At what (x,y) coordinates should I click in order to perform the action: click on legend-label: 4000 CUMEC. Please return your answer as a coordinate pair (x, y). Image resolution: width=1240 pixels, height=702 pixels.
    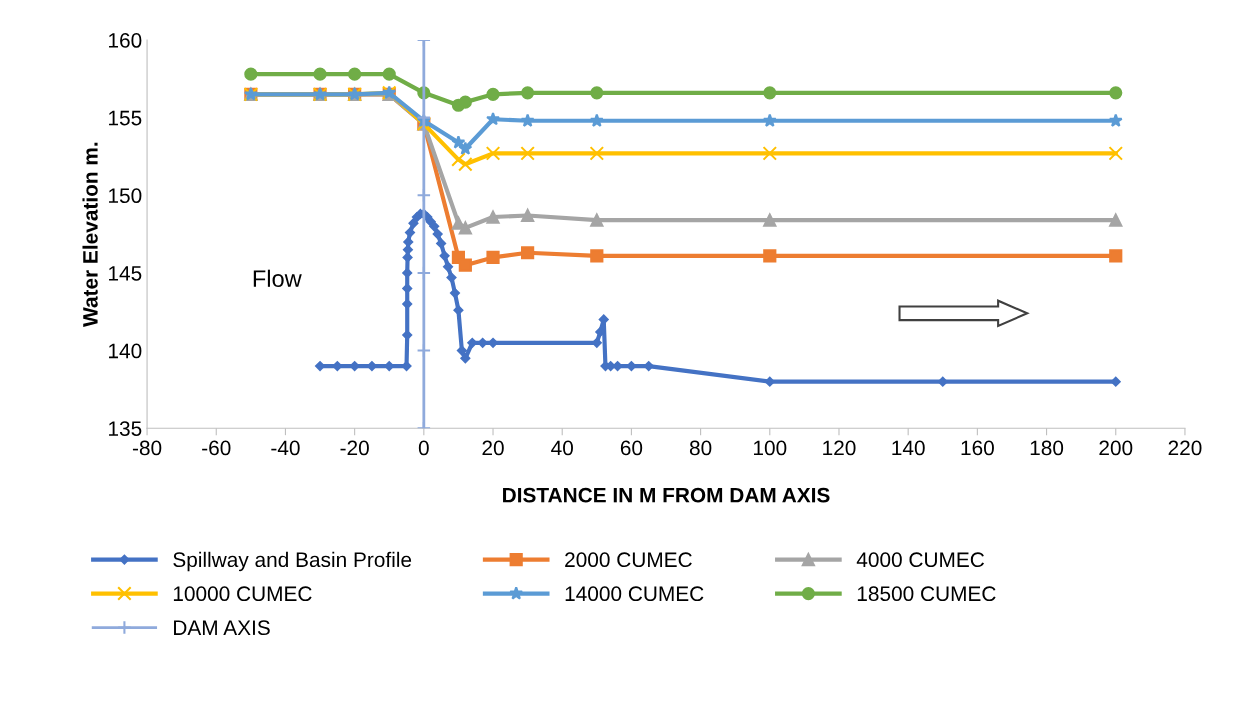
    Looking at the image, I should click on (920, 560).